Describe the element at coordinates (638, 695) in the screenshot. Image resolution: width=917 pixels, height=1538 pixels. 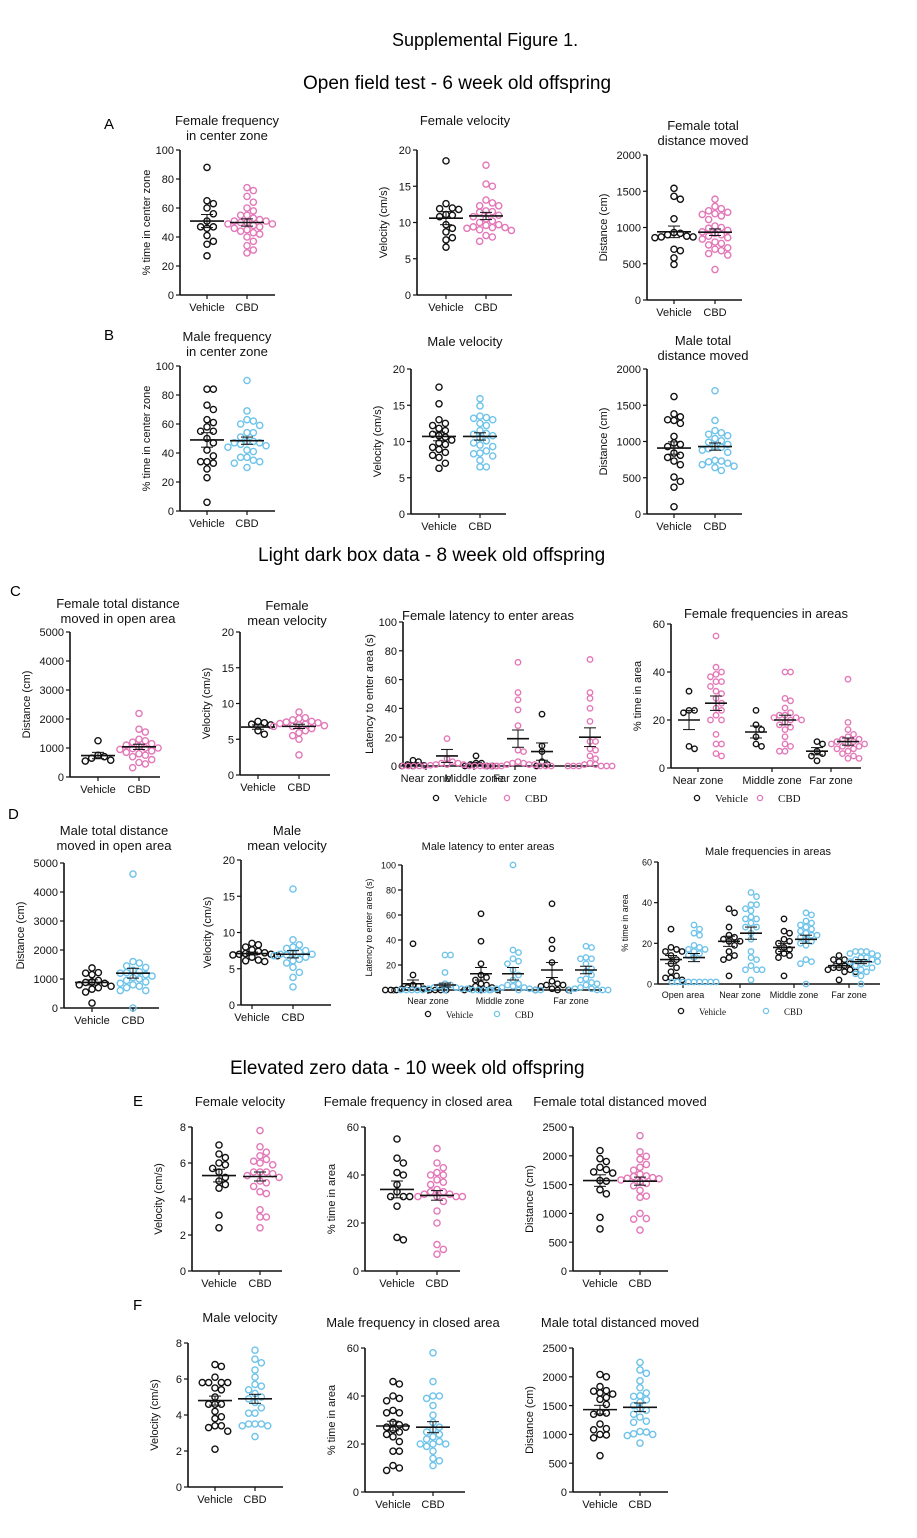
I see `y-axis-label: % time in area` at that location.